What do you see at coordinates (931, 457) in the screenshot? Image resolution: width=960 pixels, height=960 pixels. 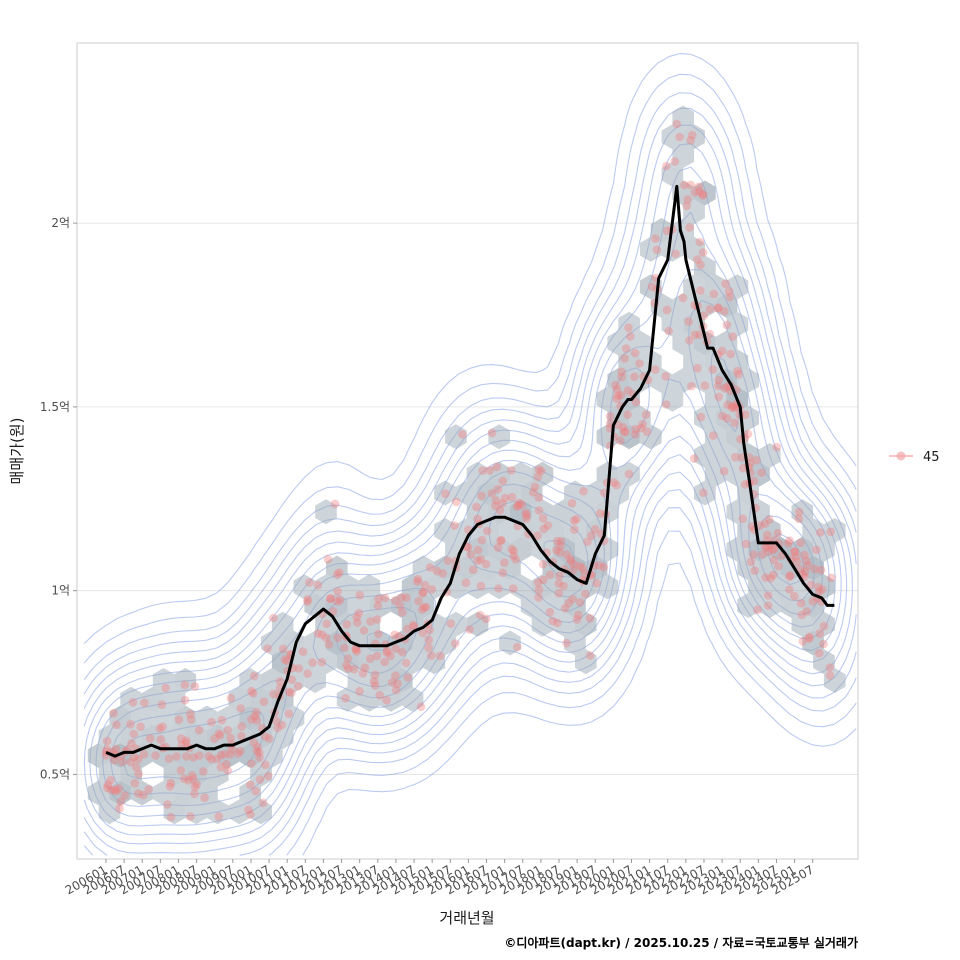 I see `legend-label: 45` at bounding box center [931, 457].